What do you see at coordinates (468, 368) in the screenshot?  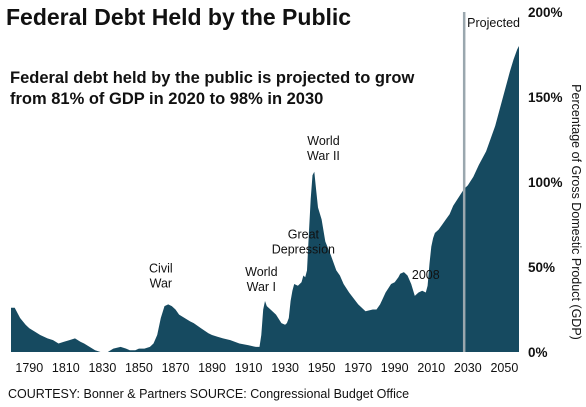 I see `x-tick-label: 2030` at bounding box center [468, 368].